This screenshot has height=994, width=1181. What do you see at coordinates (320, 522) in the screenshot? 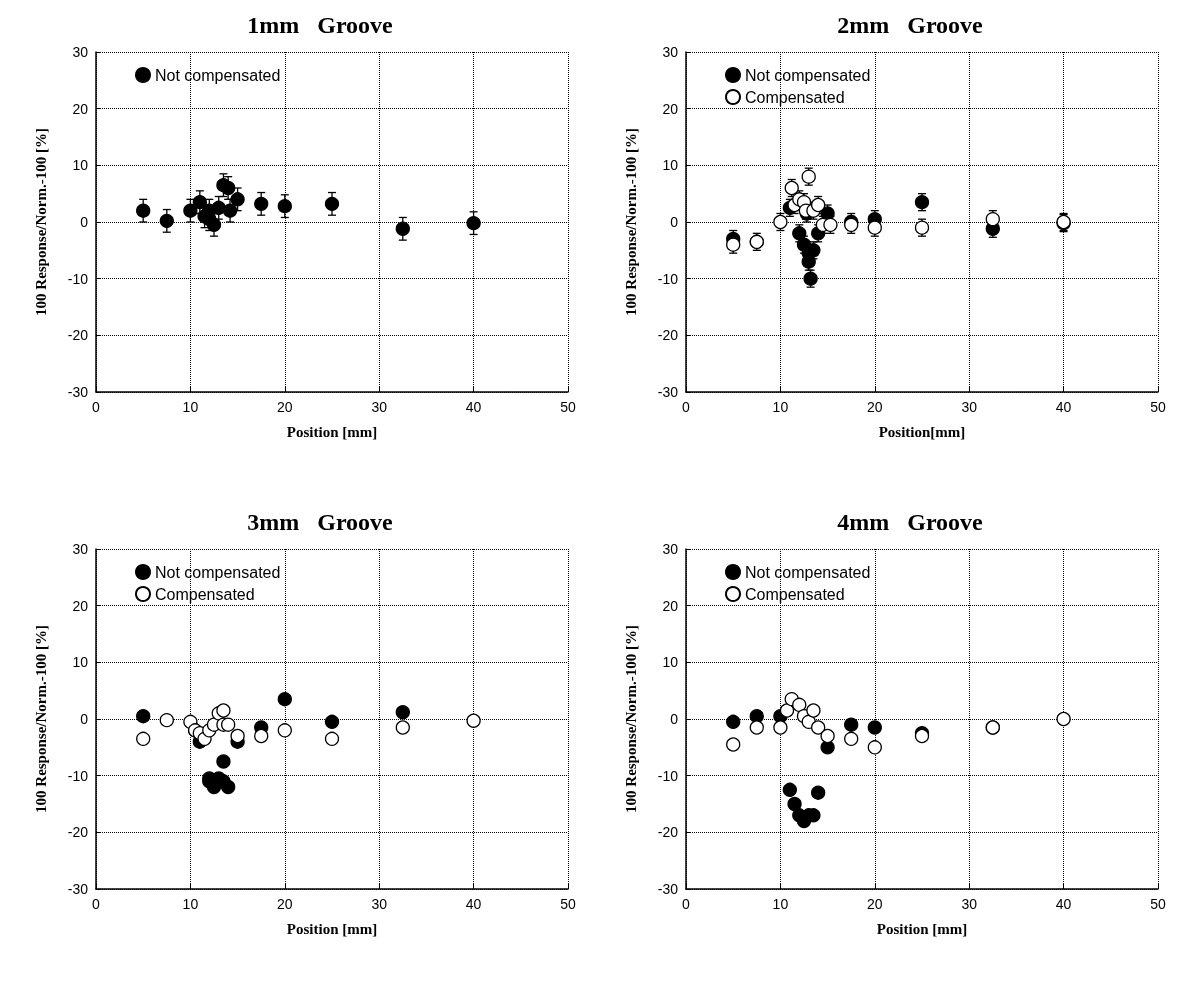
I see `chart-title: 3mm Groove` at bounding box center [320, 522].